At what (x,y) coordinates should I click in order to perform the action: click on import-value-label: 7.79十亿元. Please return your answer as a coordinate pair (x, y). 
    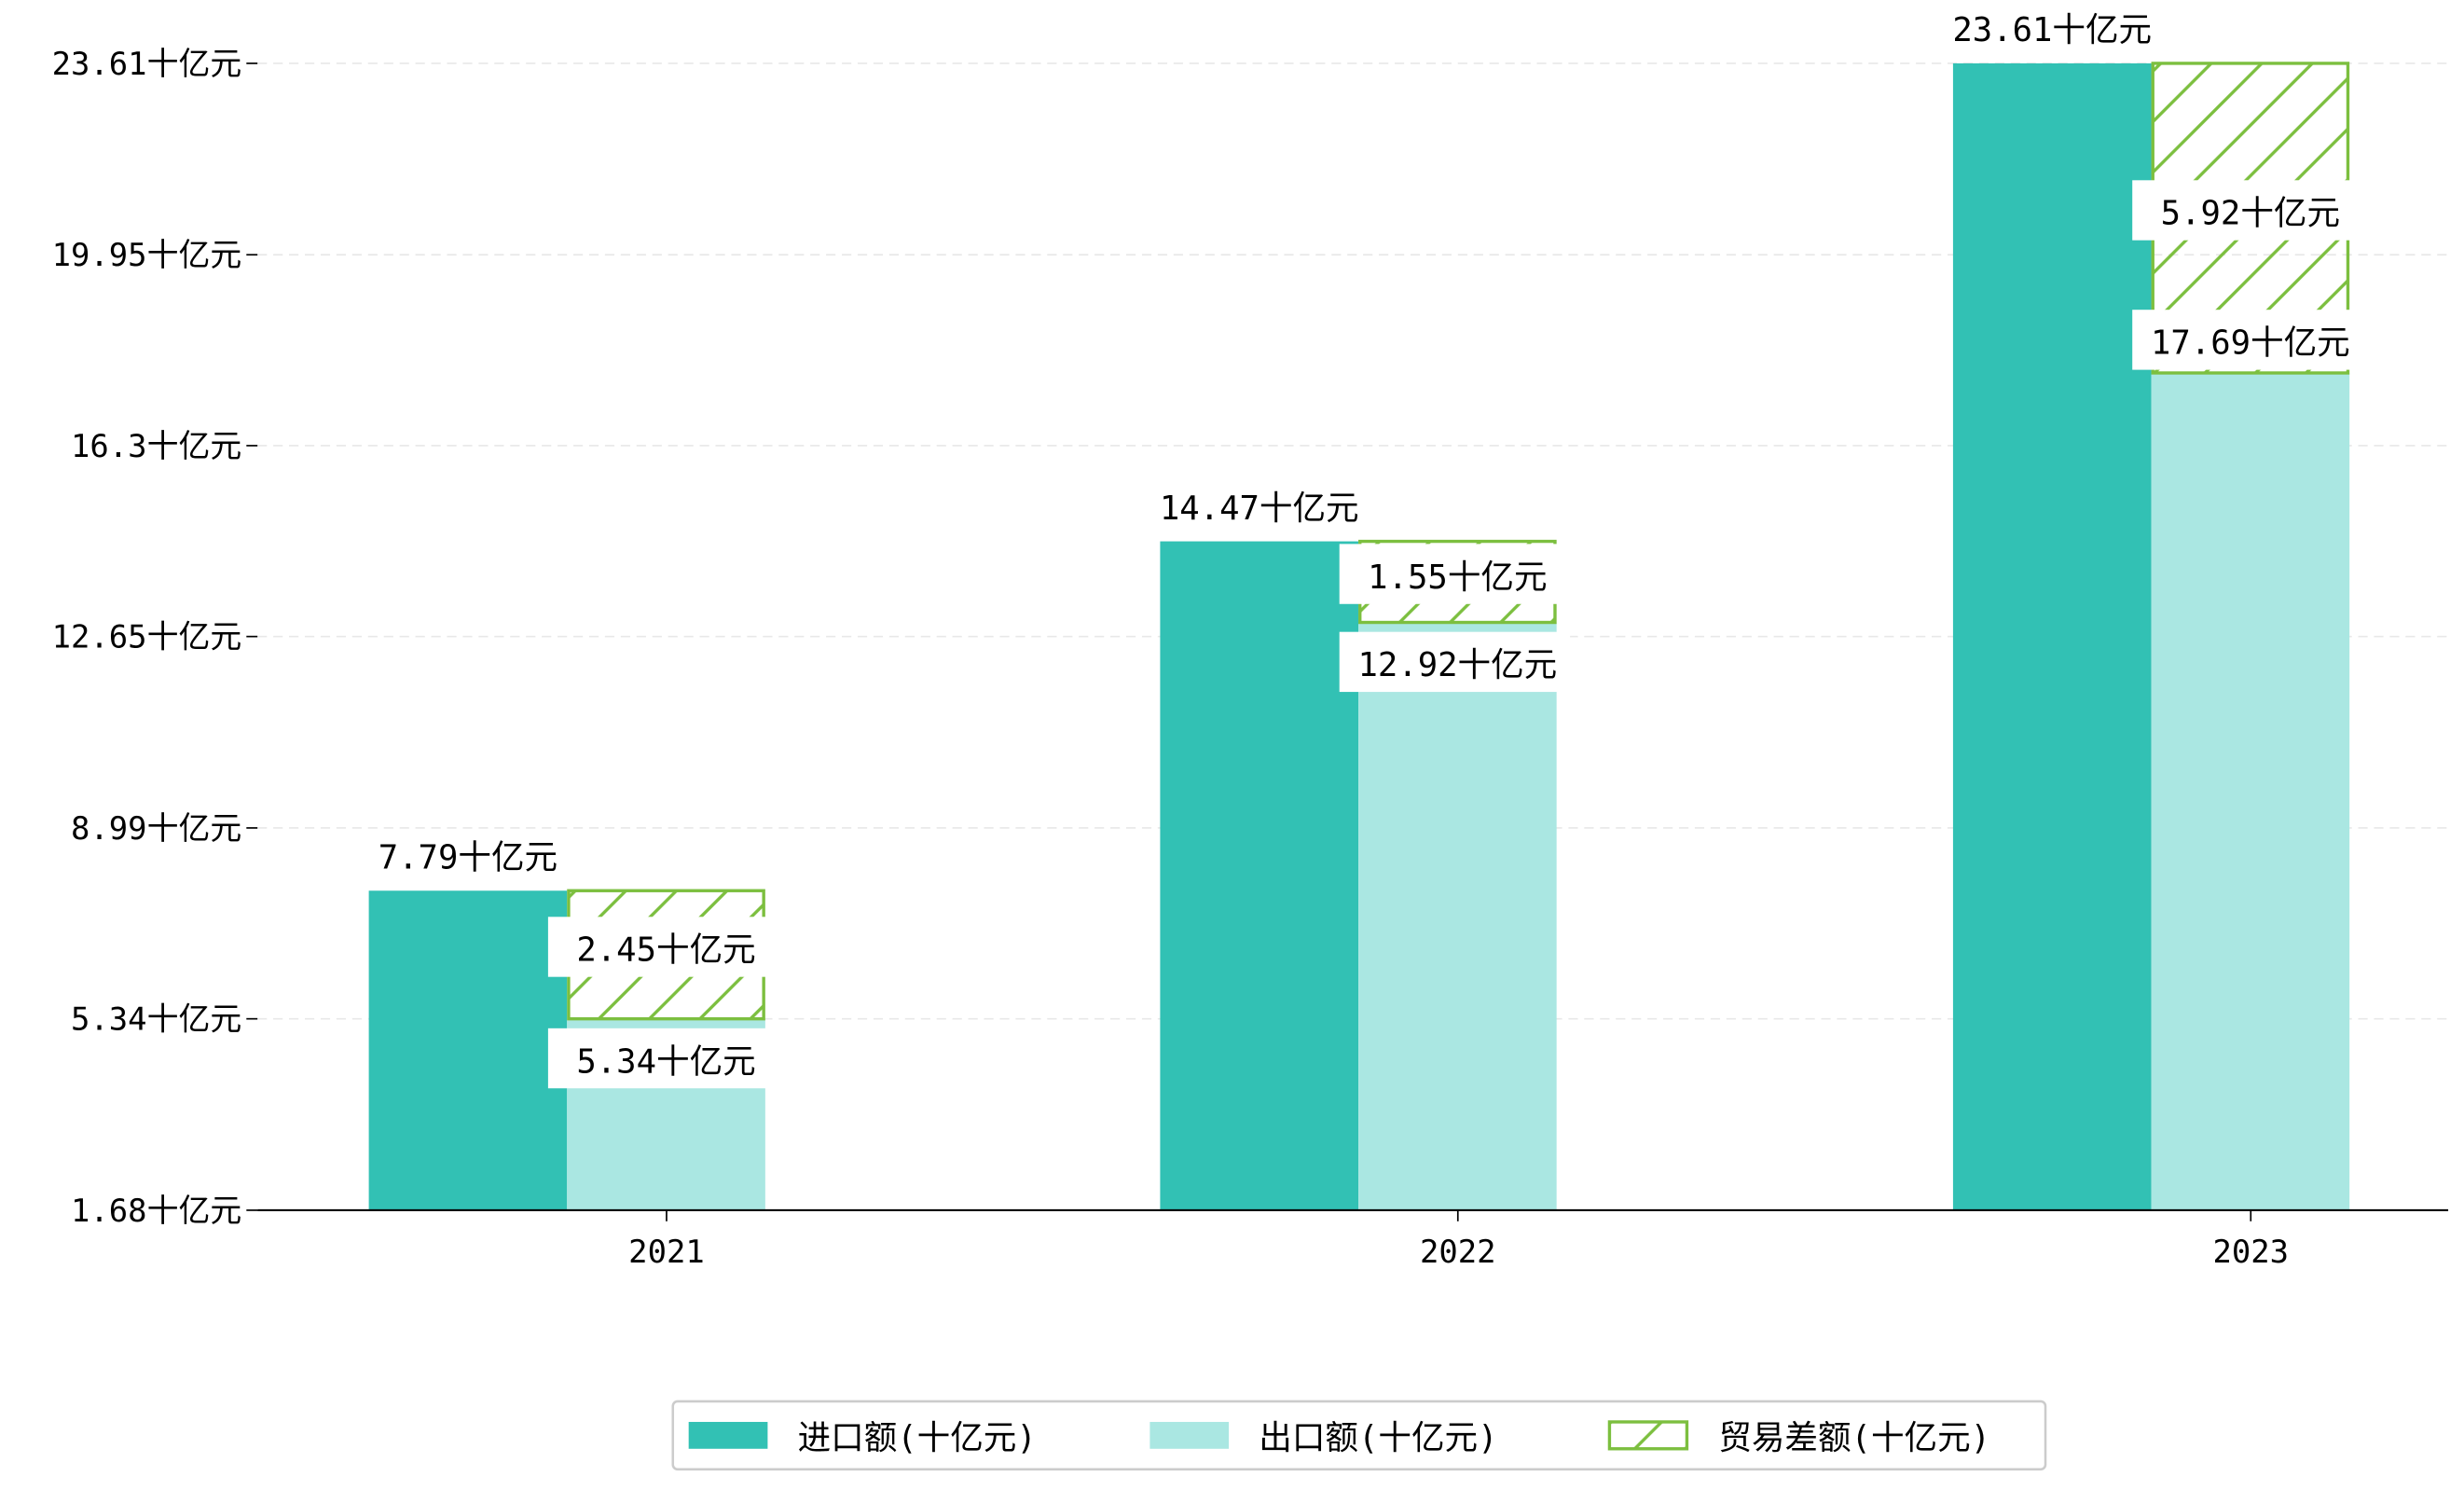
    Looking at the image, I should click on (468, 858).